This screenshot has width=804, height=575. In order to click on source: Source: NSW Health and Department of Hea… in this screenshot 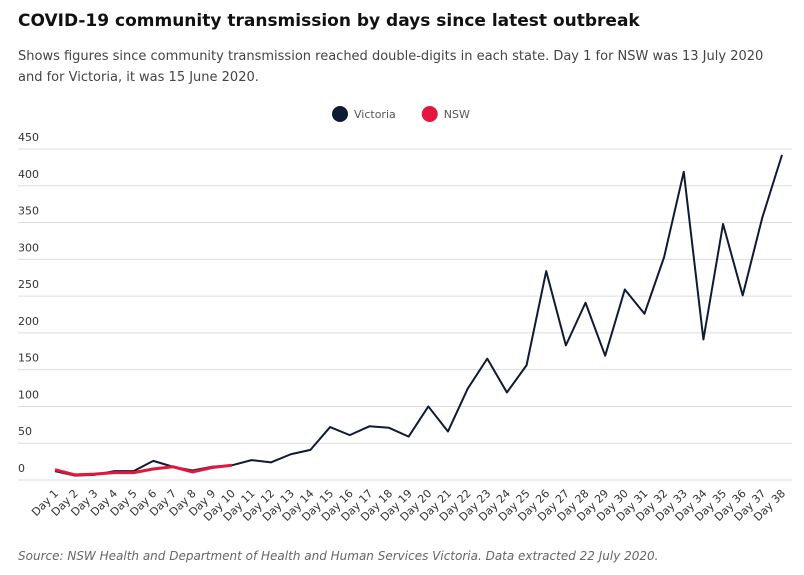, I will do `click(338, 556)`.